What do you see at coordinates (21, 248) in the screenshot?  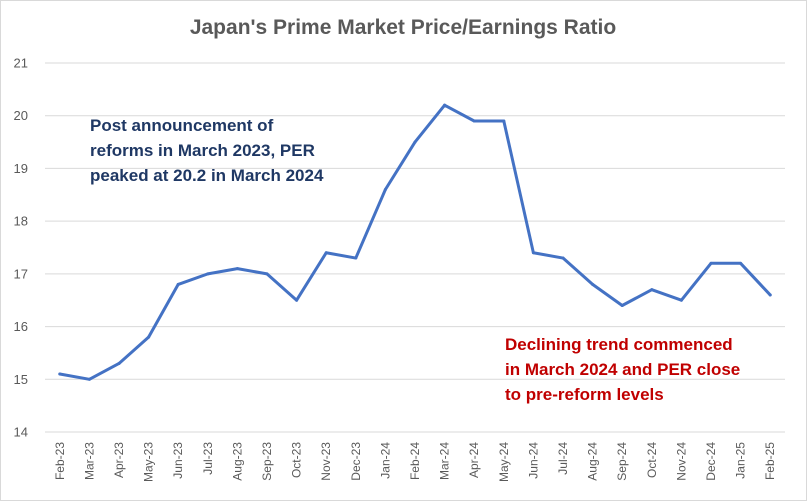 I see `y-axis-ticks: 14 15 16 17 18 19 20 21` at bounding box center [21, 248].